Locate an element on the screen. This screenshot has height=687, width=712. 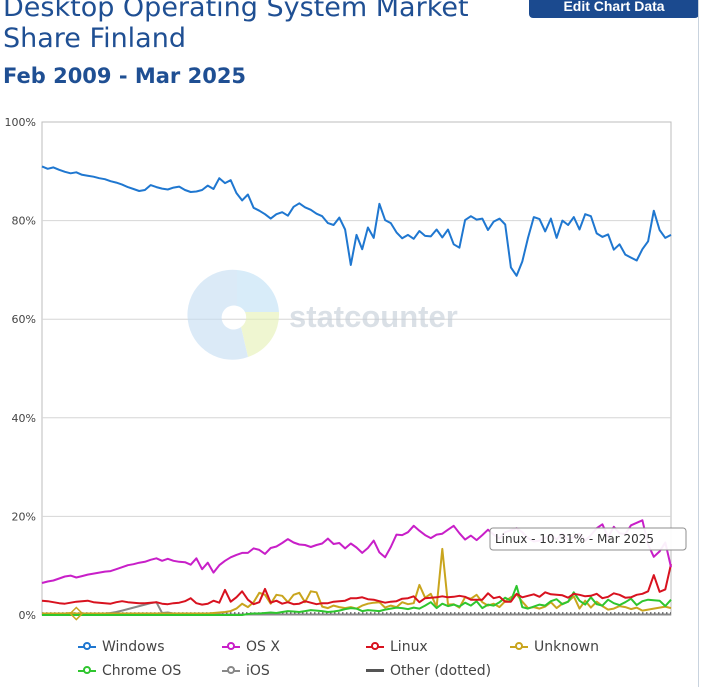
series-markers is located at coordinates (76, 613).